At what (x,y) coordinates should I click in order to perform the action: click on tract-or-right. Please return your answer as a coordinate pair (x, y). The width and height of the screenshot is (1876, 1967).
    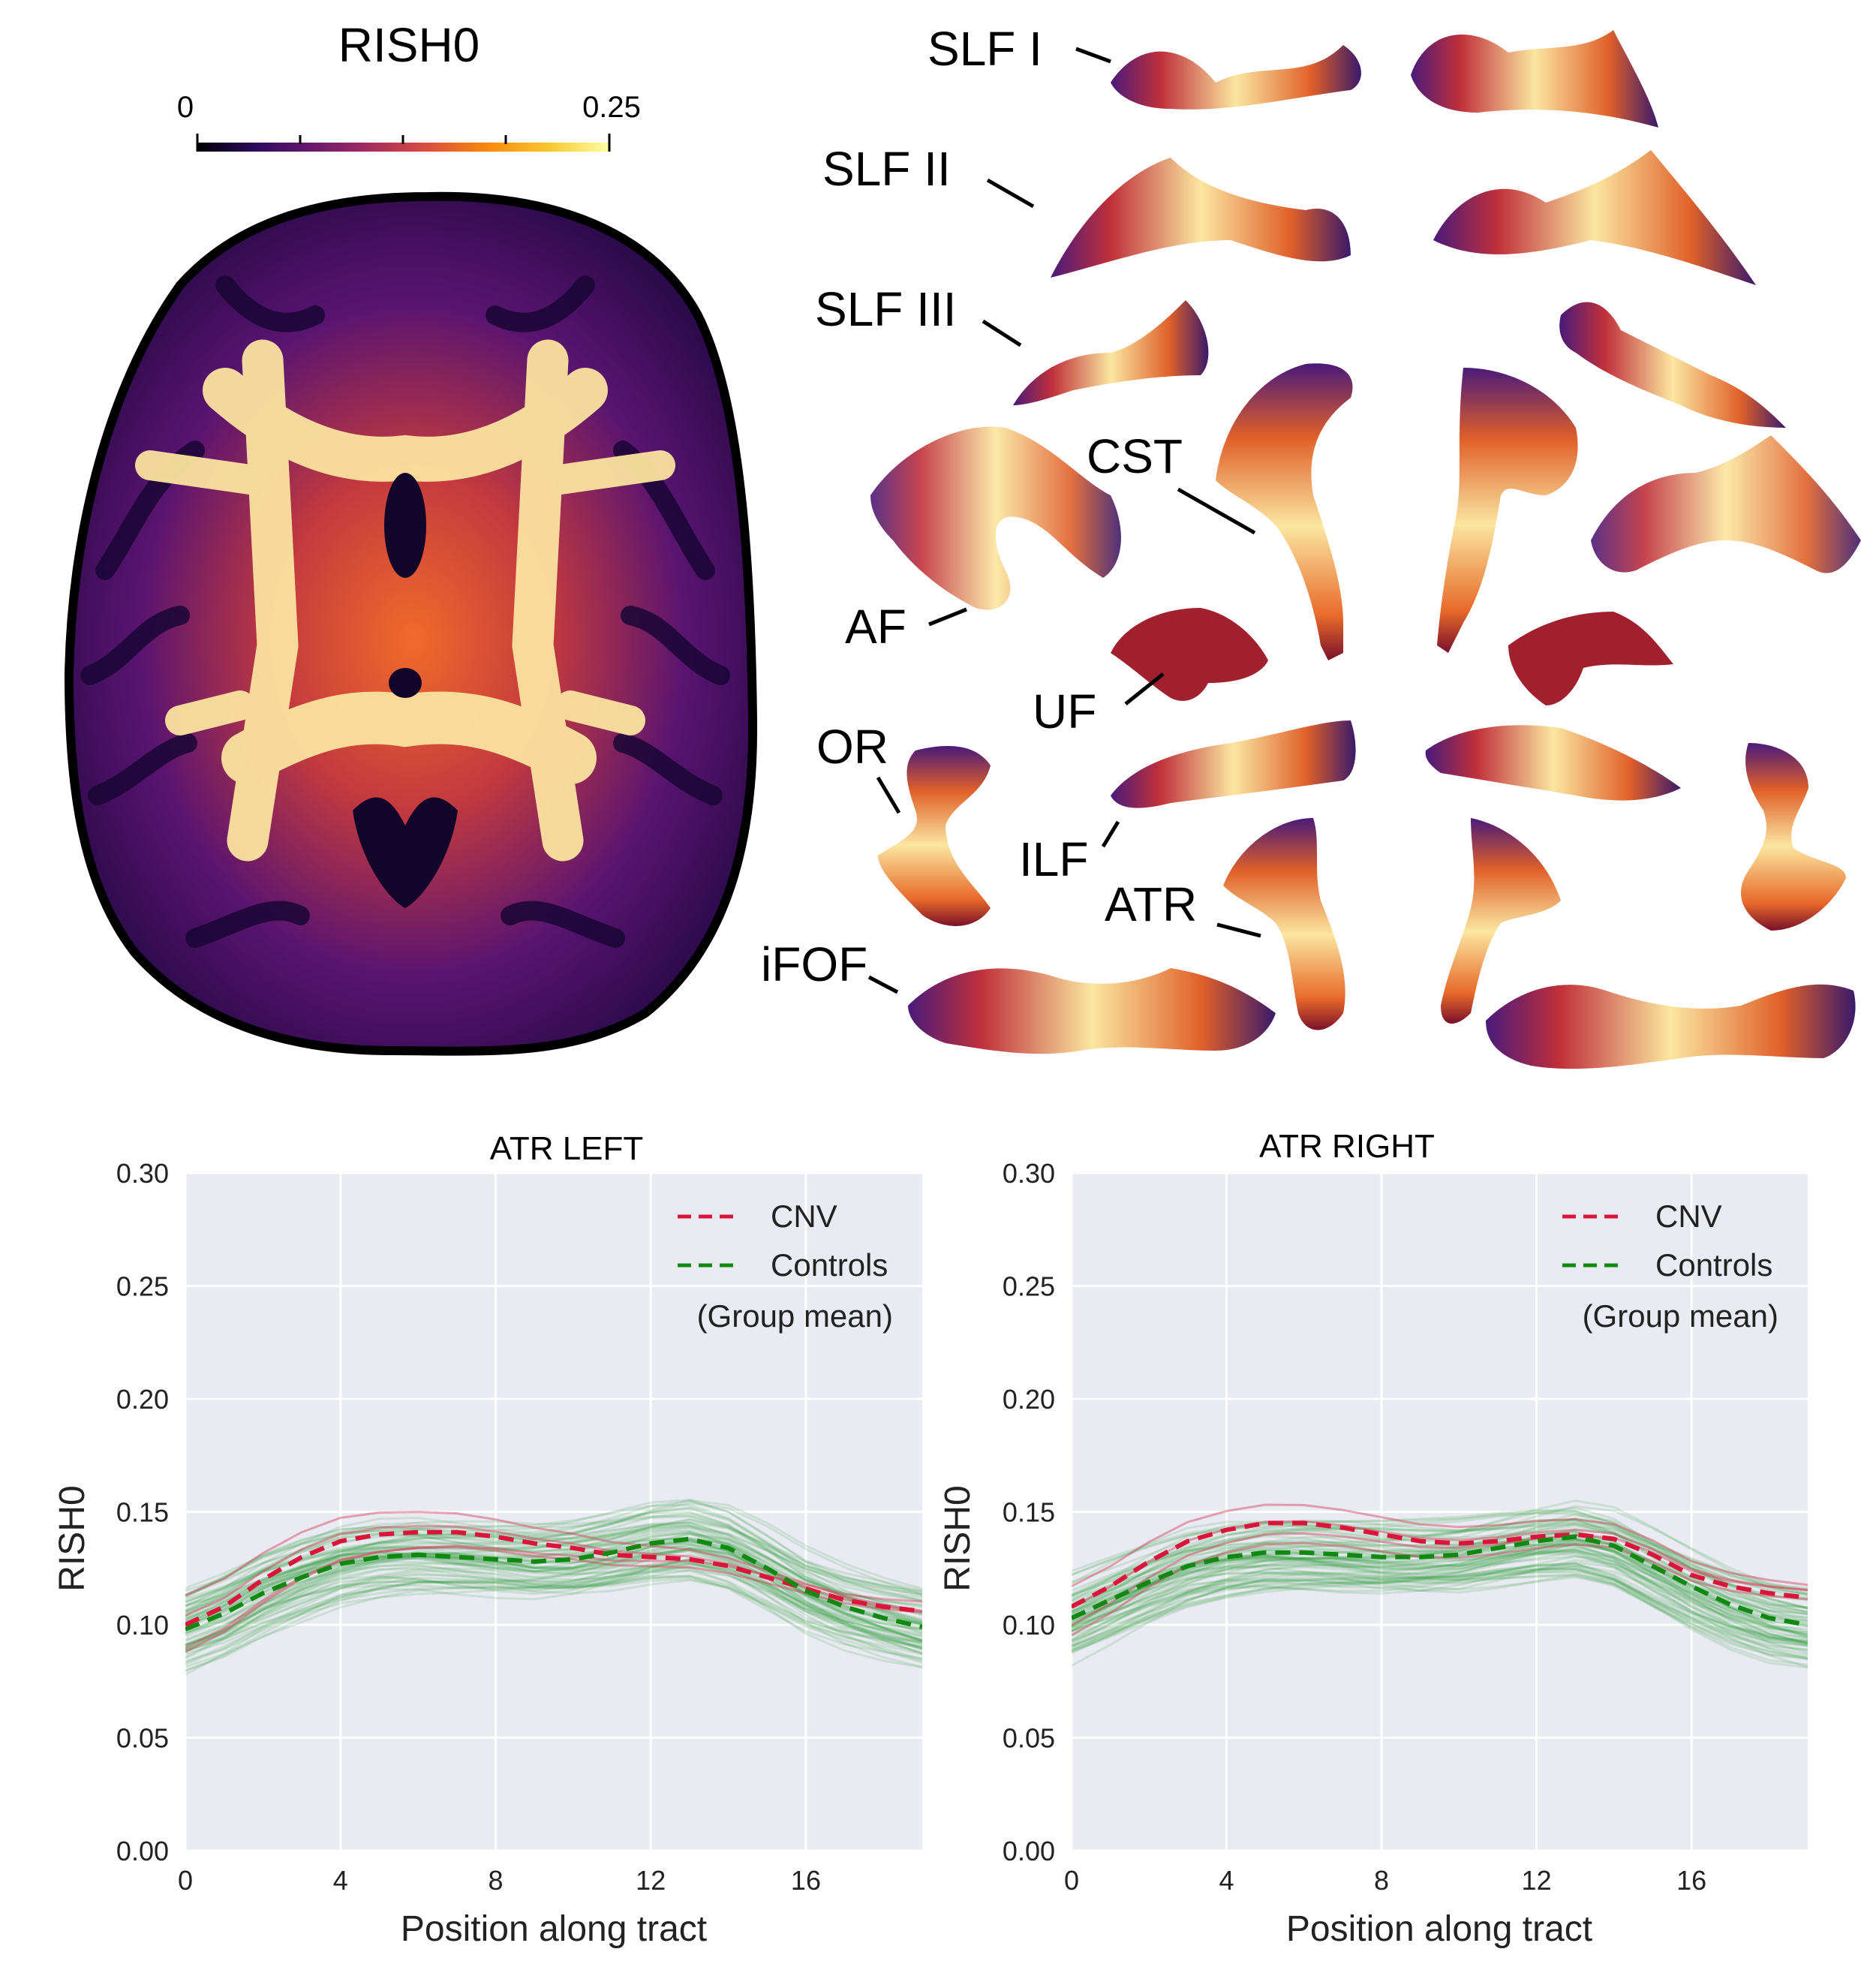
    Looking at the image, I should click on (1793, 837).